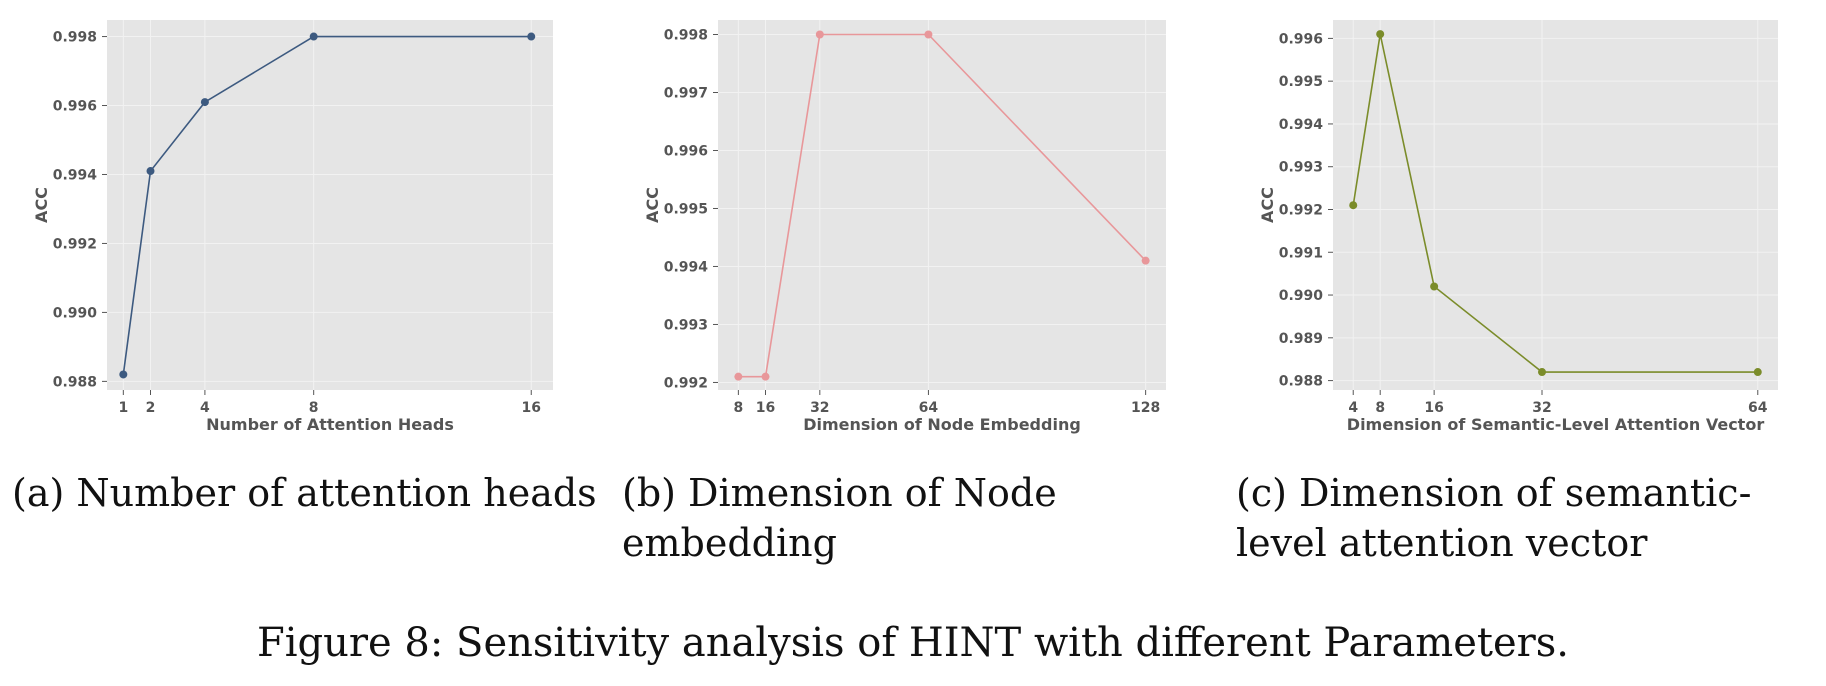  I want to click on x-tick-label: 128, so click(1145, 408).